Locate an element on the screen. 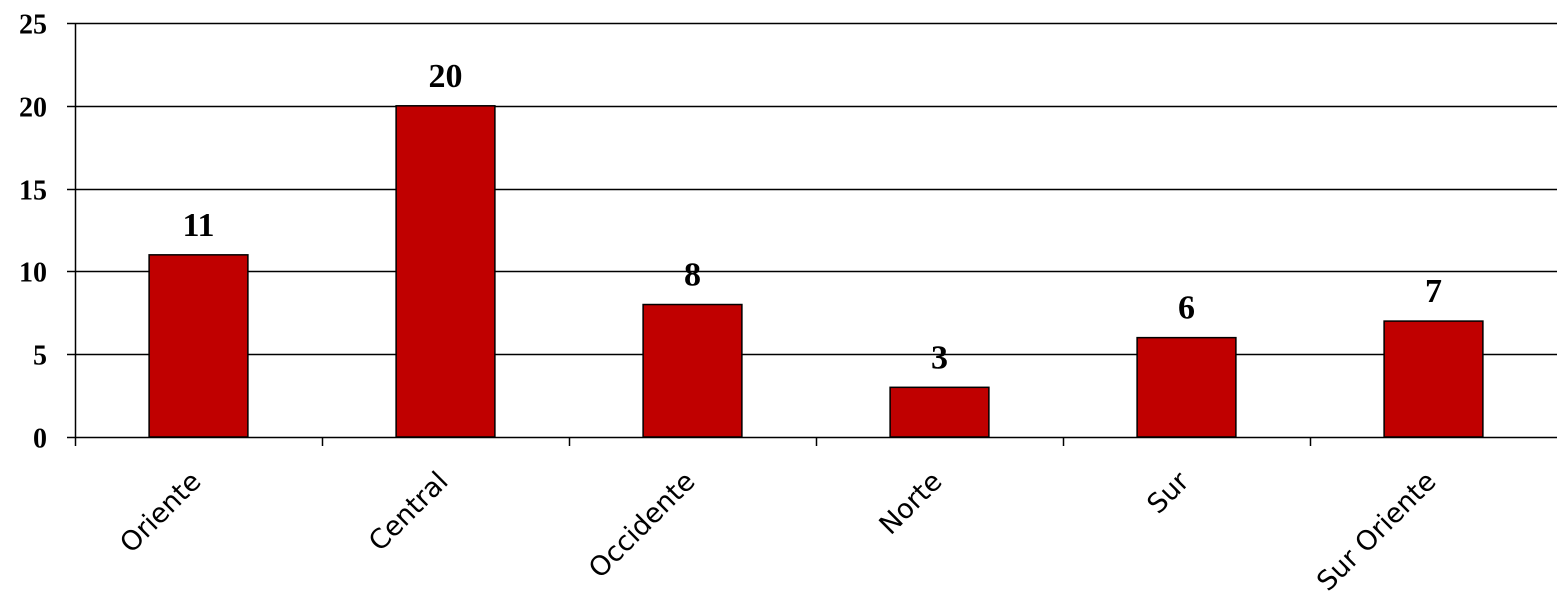 The height and width of the screenshot is (608, 1558). y-tick-label: 20 is located at coordinates (33, 108).